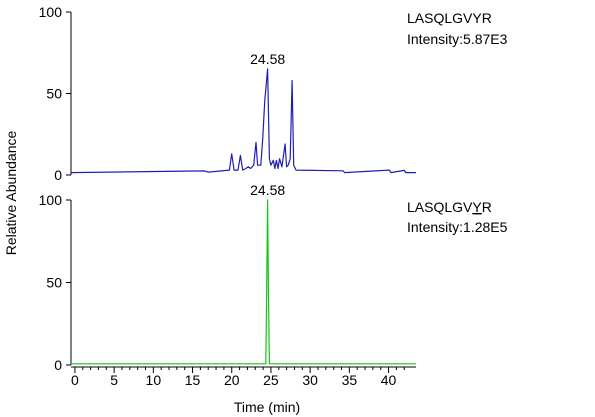 The height and width of the screenshot is (417, 595). I want to click on x-tick-label: 35, so click(350, 380).